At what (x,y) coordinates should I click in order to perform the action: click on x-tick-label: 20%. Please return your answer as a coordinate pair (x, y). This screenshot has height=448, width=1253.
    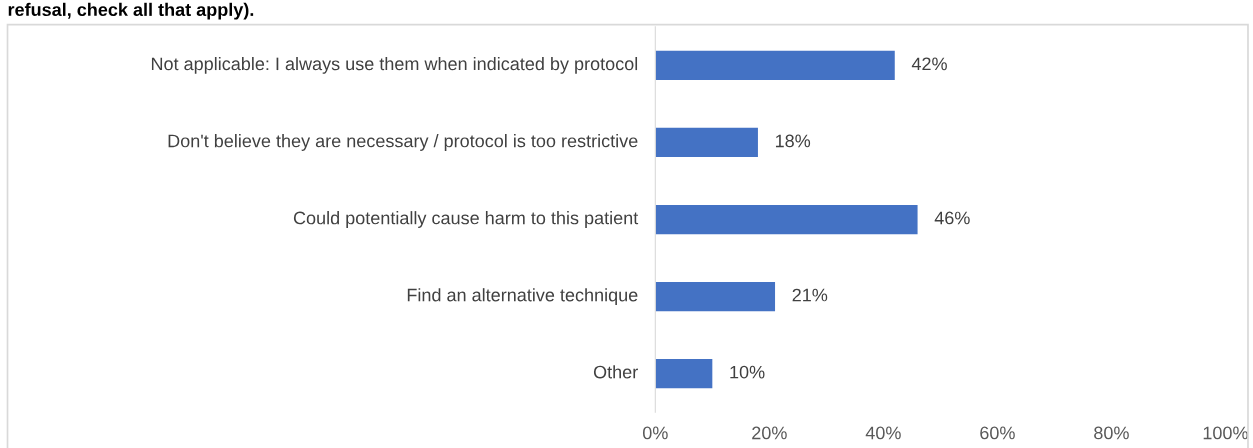
    Looking at the image, I should click on (769, 433).